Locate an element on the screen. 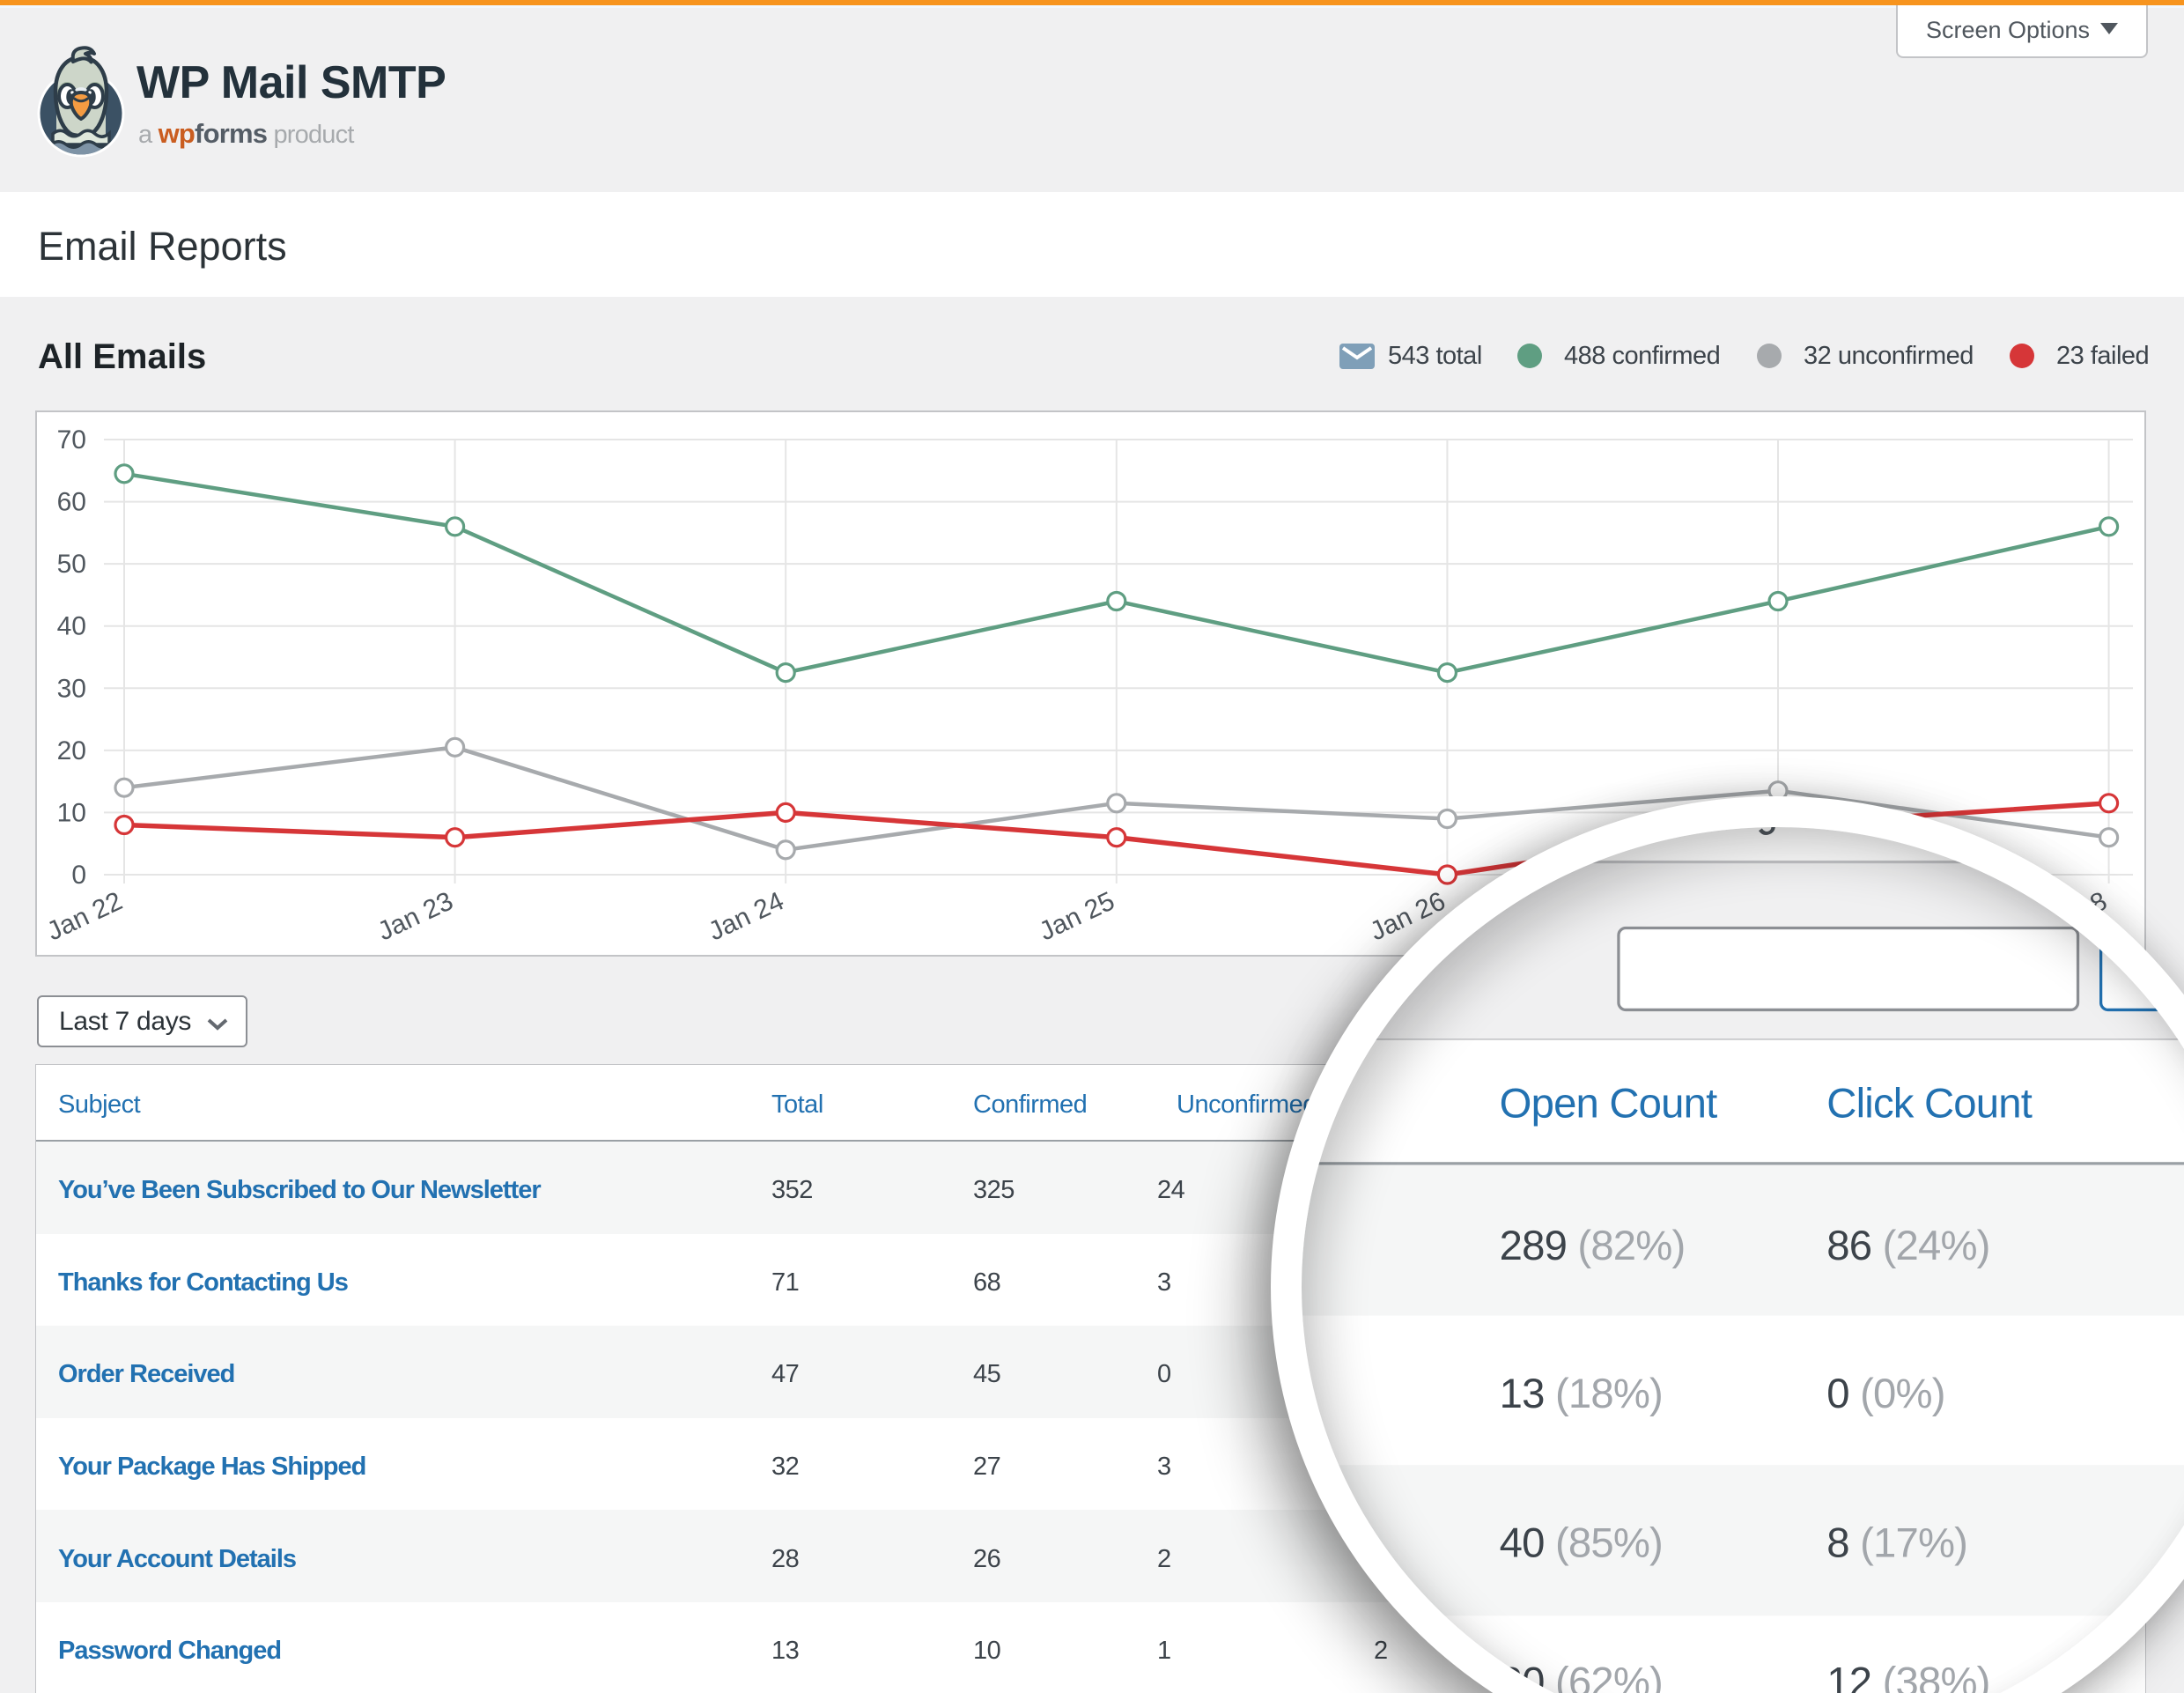 The height and width of the screenshot is (1693, 2184). svg-text: Jan 23 is located at coordinates (415, 916).